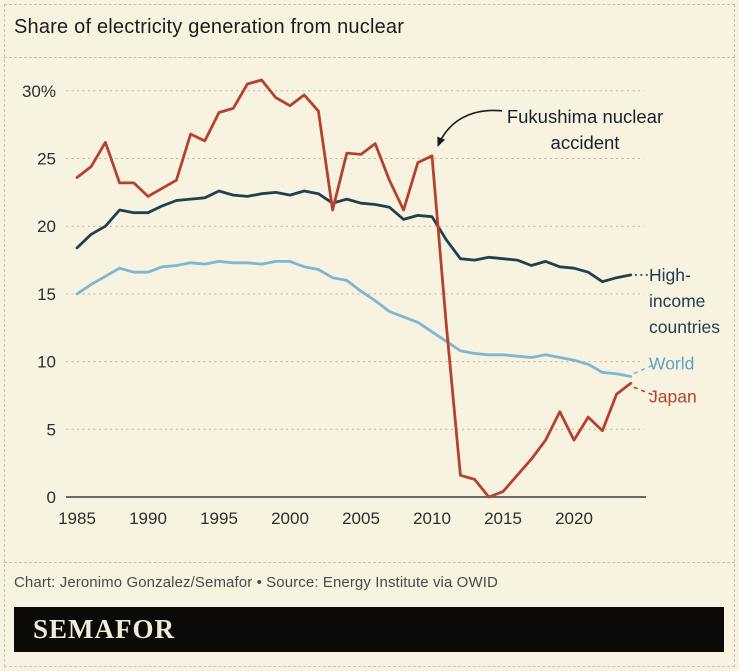 The image size is (739, 671). What do you see at coordinates (432, 518) in the screenshot?
I see `x-axis-label: 2010` at bounding box center [432, 518].